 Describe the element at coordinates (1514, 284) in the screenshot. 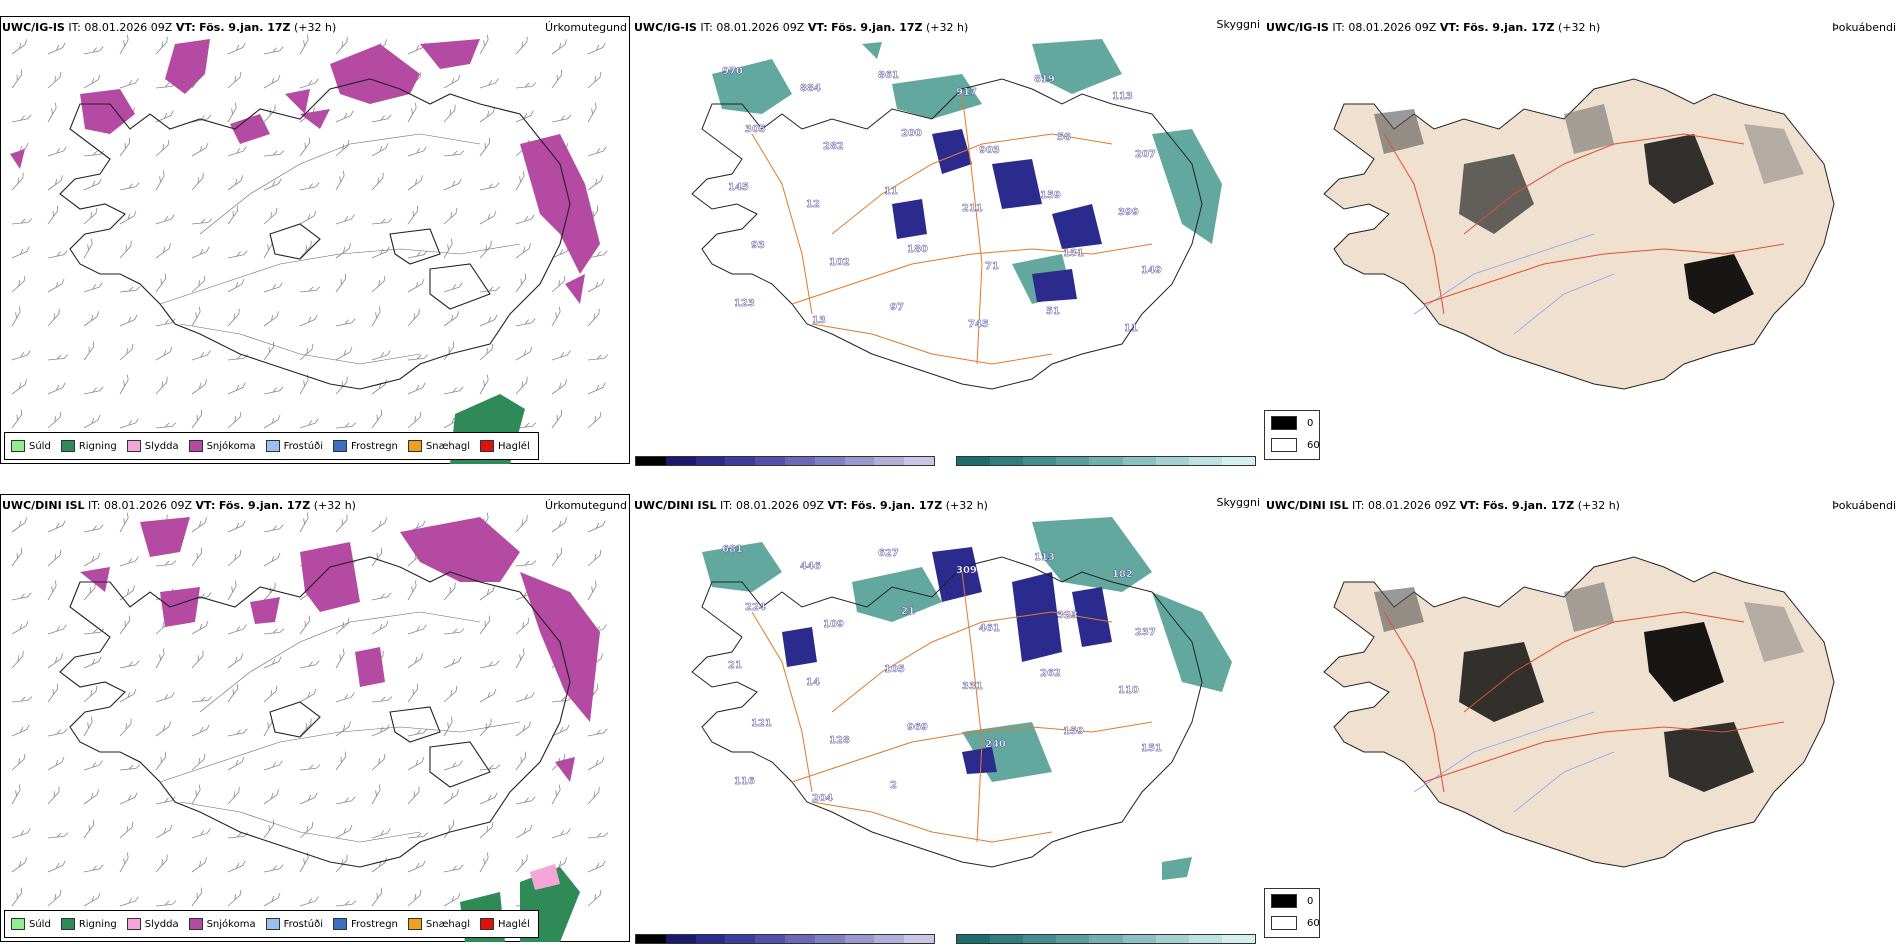

I see `rivers` at that location.